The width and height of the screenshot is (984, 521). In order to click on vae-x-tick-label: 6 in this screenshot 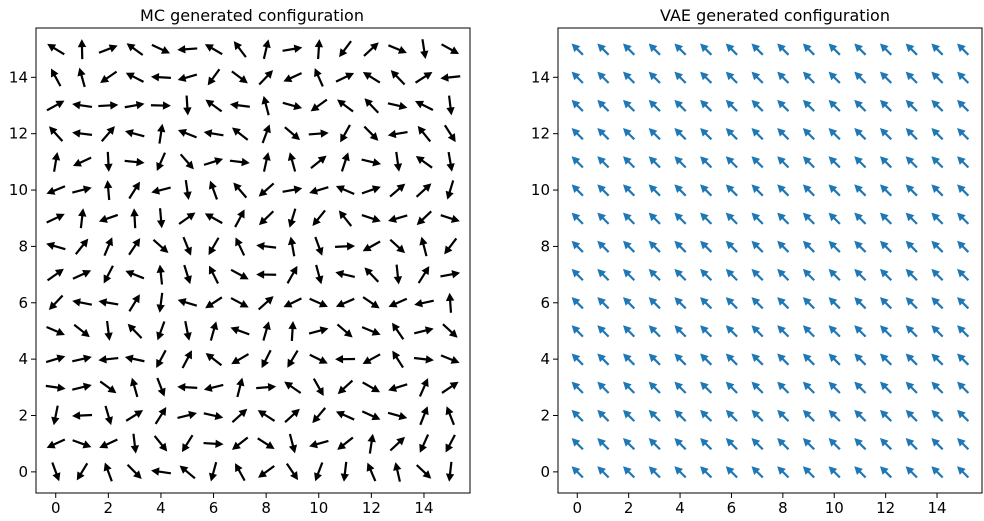, I will do `click(732, 508)`.